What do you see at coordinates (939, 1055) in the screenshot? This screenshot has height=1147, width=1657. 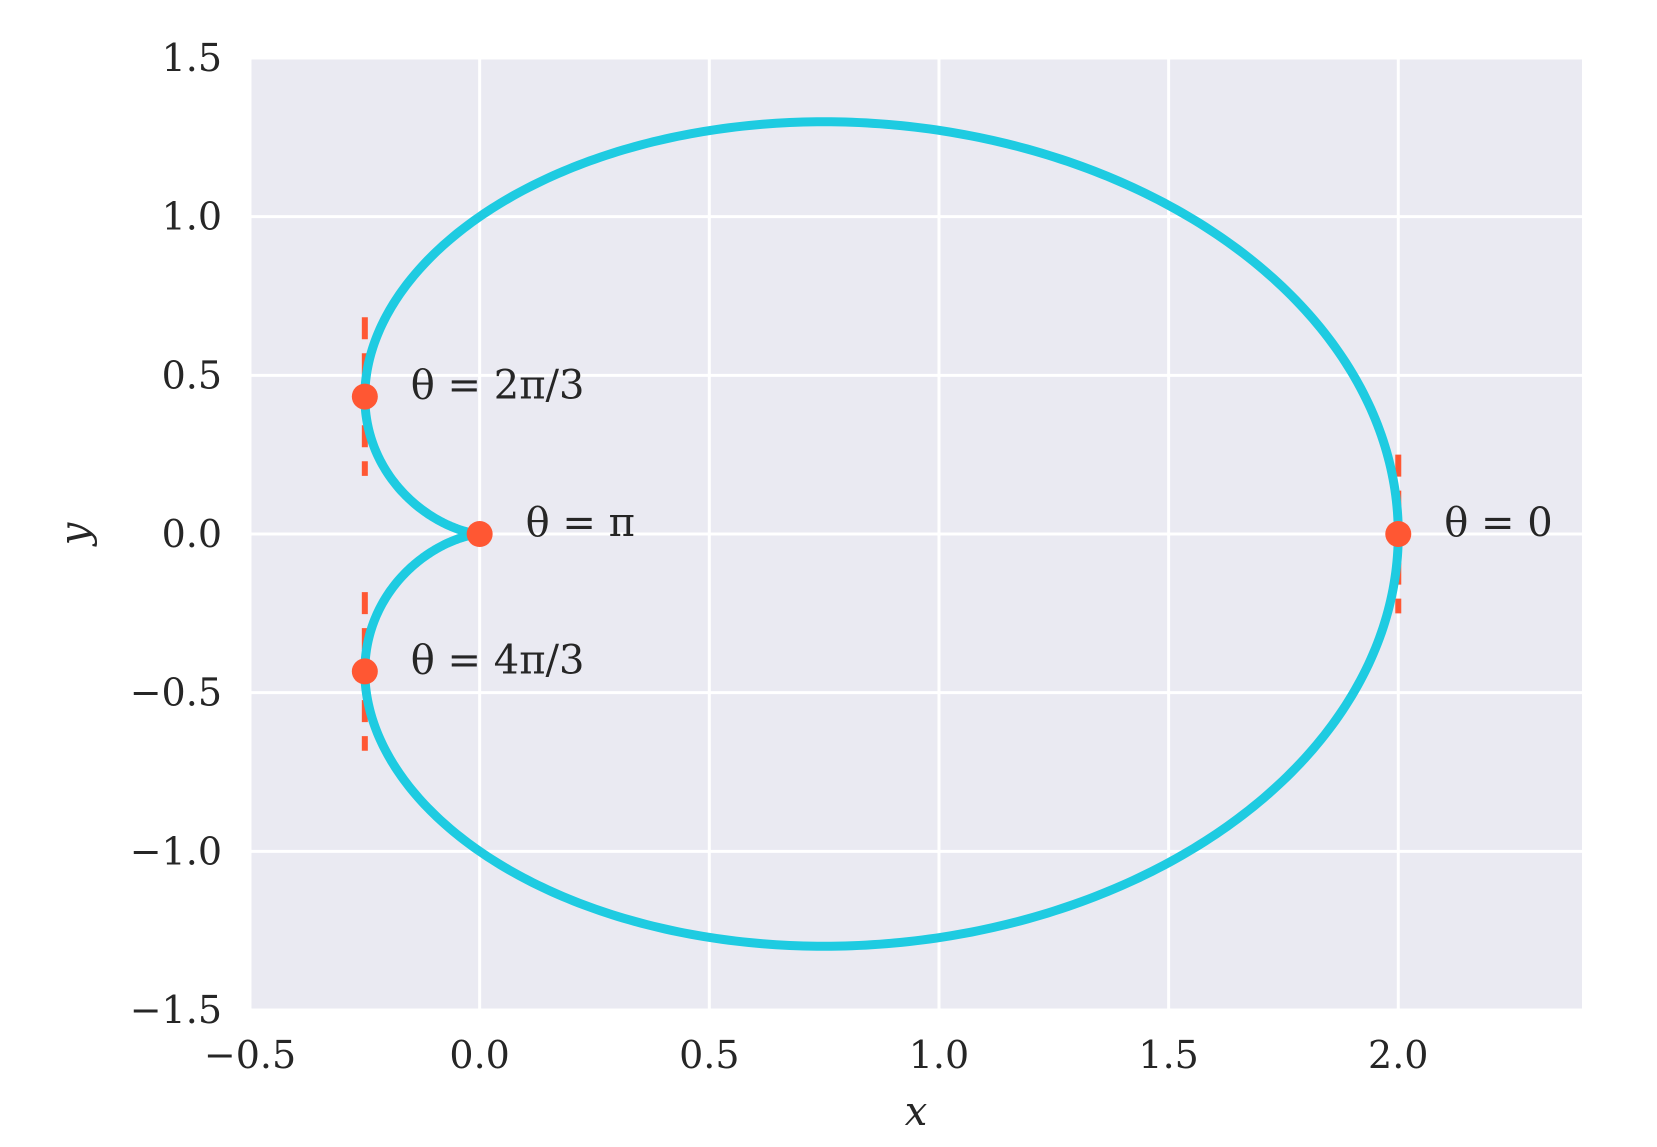 I see `x-tick-label: 1.0` at bounding box center [939, 1055].